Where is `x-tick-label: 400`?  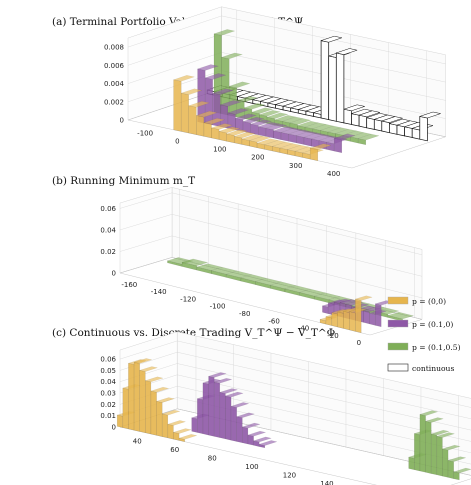 x-tick-label: 400 is located at coordinates (333, 174).